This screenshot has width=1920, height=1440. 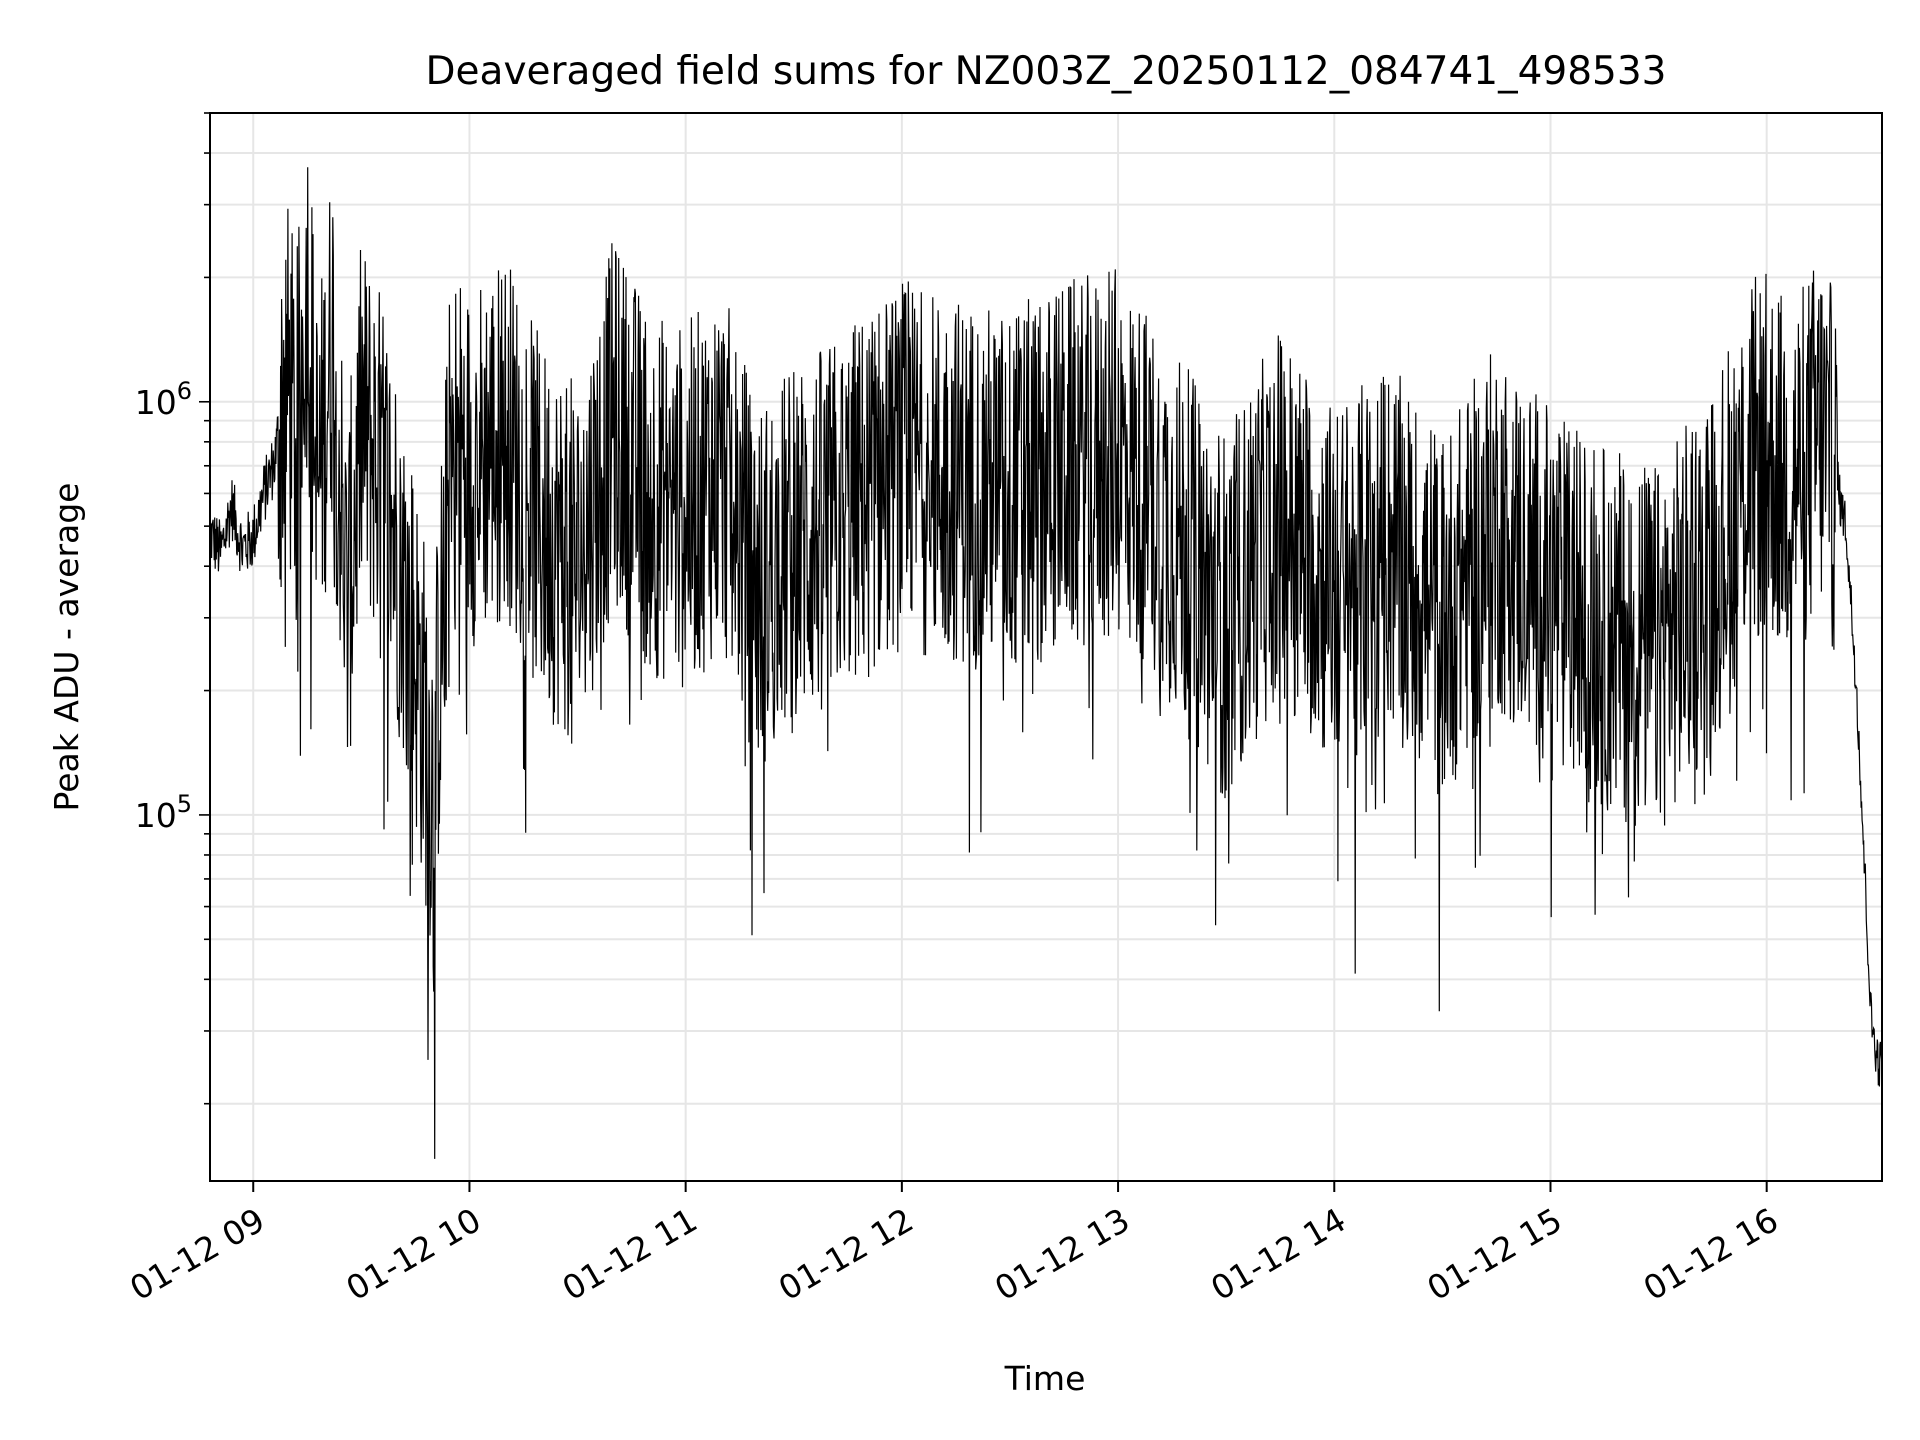 I want to click on y-tick-exponent: 6, so click(x=184, y=391).